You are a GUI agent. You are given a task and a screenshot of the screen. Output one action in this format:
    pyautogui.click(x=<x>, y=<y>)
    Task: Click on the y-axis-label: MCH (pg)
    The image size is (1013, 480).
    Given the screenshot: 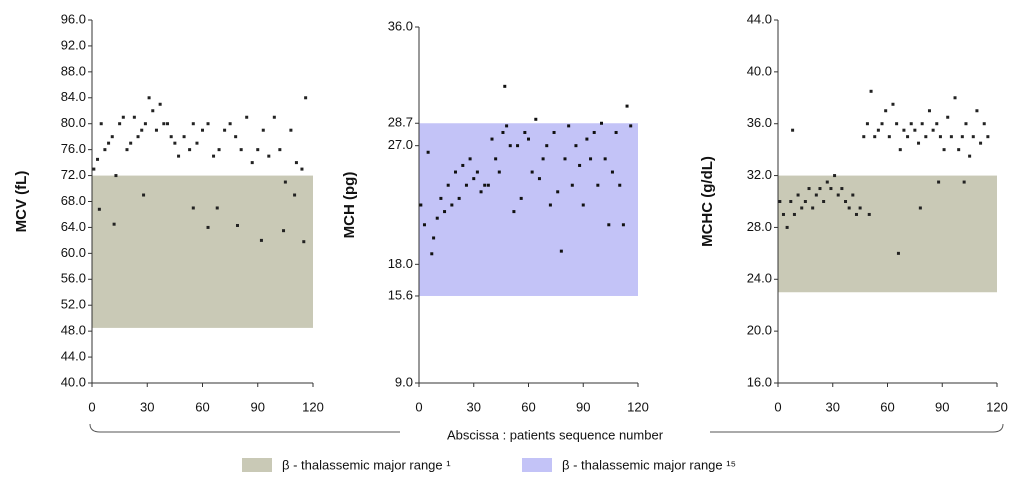 What is the action you would take?
    pyautogui.click(x=349, y=205)
    